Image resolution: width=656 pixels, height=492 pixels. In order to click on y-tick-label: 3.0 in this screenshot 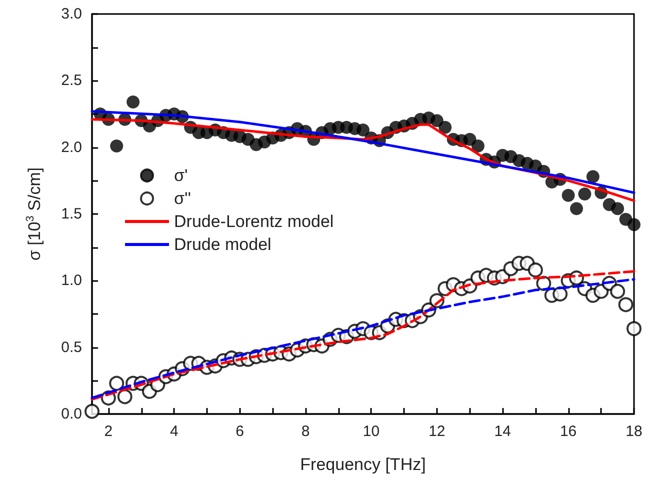, I will do `click(71, 14)`.